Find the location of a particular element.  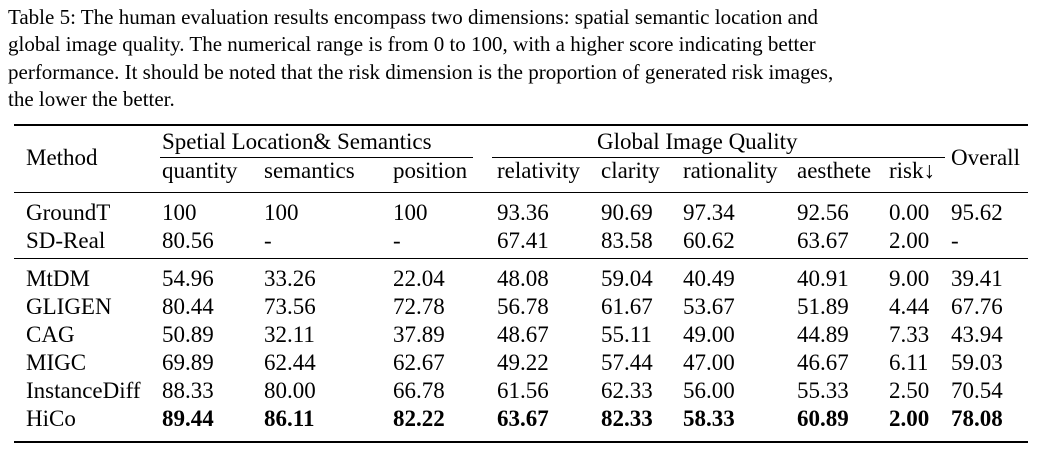

column-header-4: clarity is located at coordinates (630, 170).